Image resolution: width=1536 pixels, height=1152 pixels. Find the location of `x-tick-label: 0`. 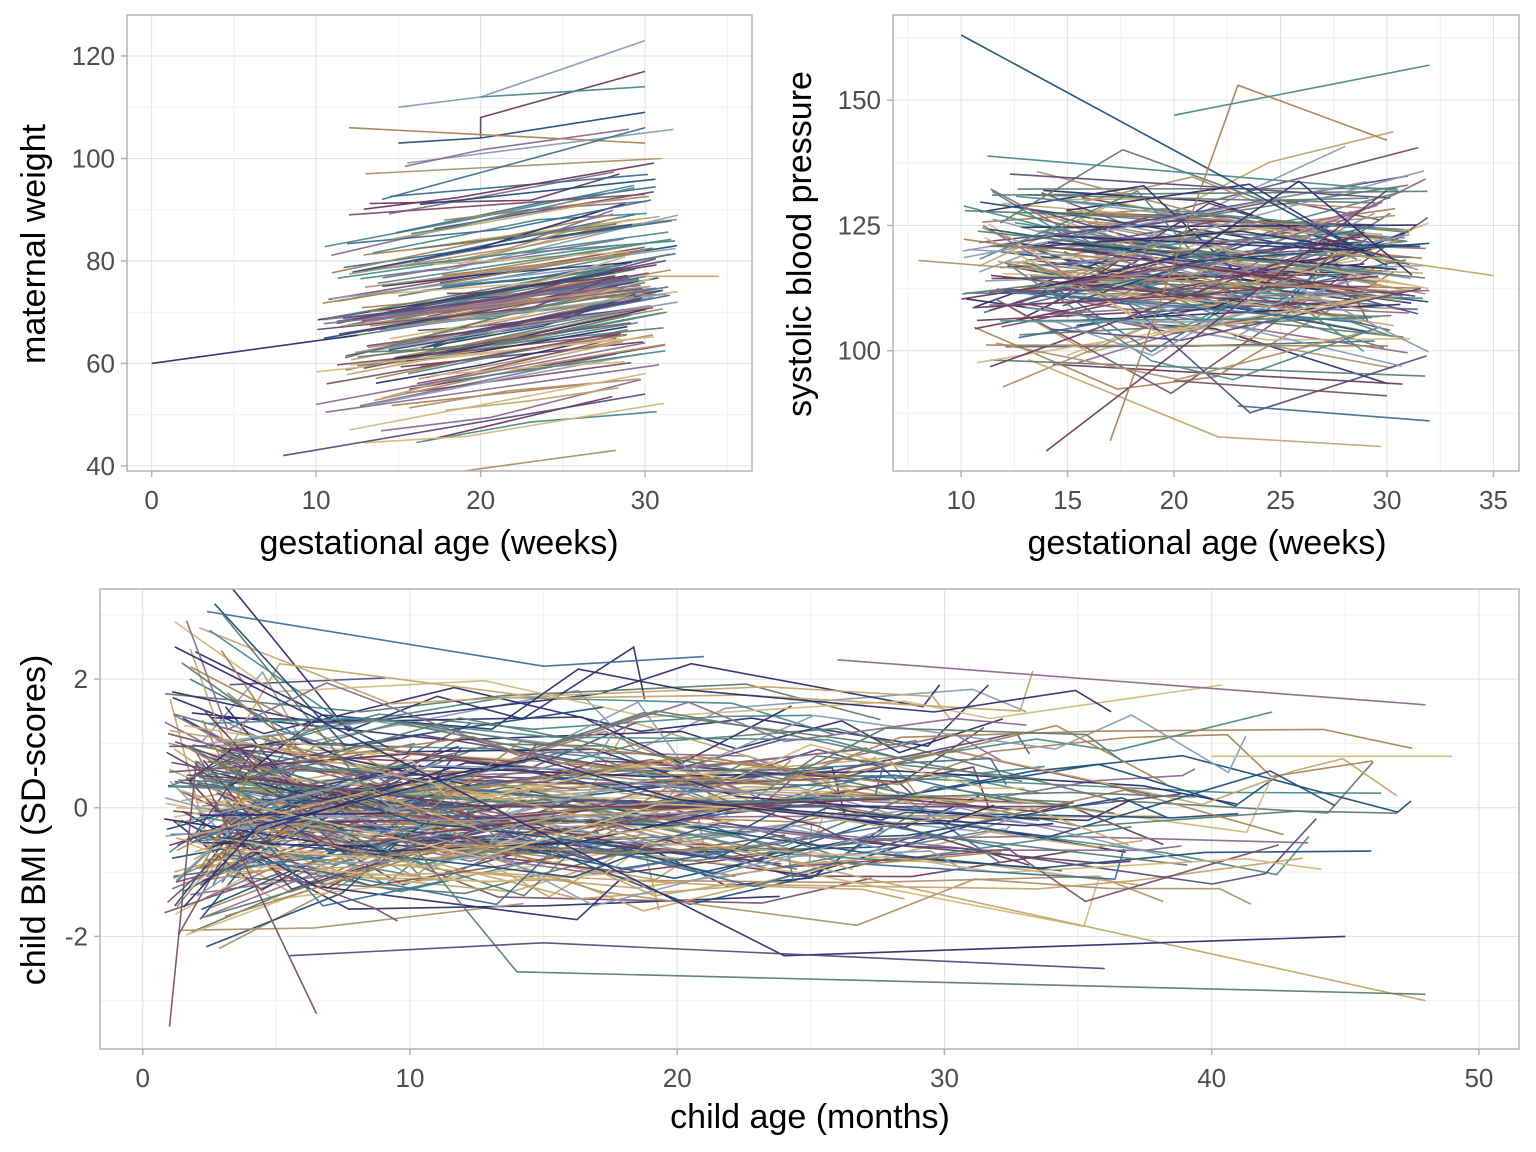

x-tick-label: 0 is located at coordinates (151, 500).